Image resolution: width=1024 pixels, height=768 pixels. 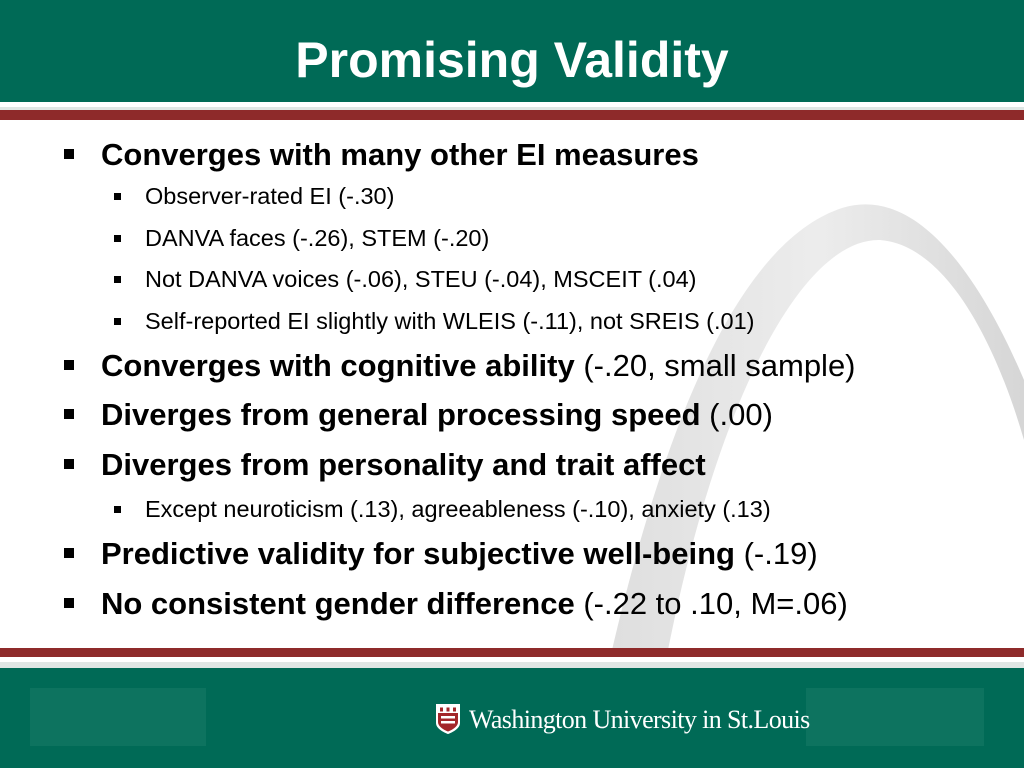 What do you see at coordinates (512, 60) in the screenshot?
I see `slide-title: Promising Validity` at bounding box center [512, 60].